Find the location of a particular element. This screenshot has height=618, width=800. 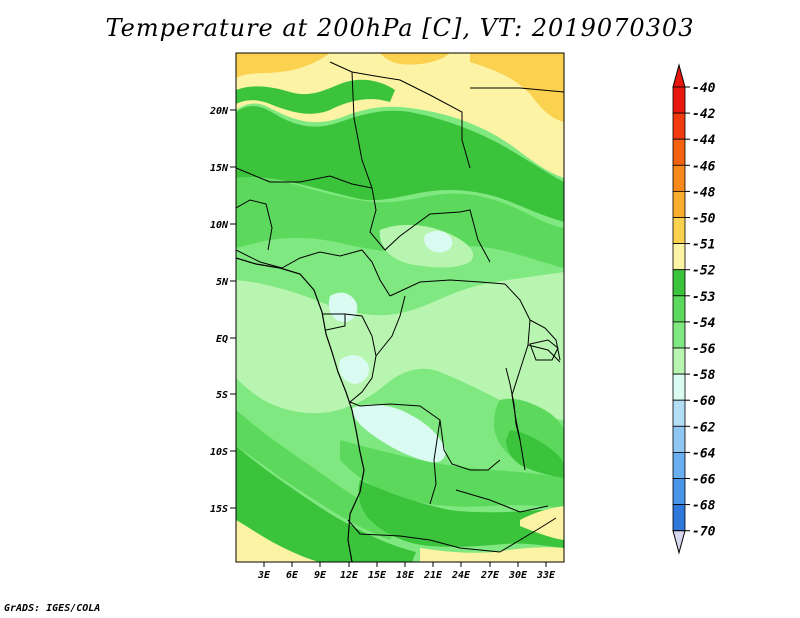

field-band-m50-south is located at coordinates (492, 554).